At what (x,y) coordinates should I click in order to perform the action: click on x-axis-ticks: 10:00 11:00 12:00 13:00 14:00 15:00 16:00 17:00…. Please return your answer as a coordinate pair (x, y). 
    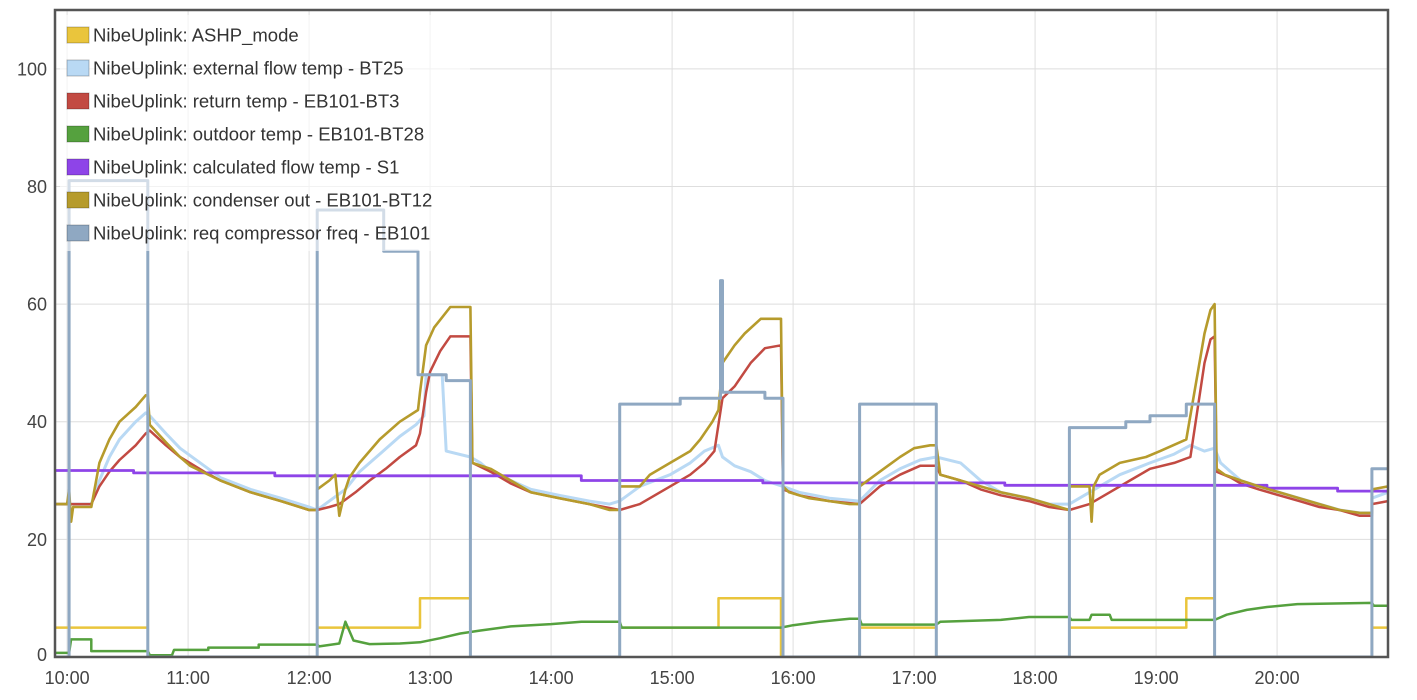
    Looking at the image, I should click on (672, 678).